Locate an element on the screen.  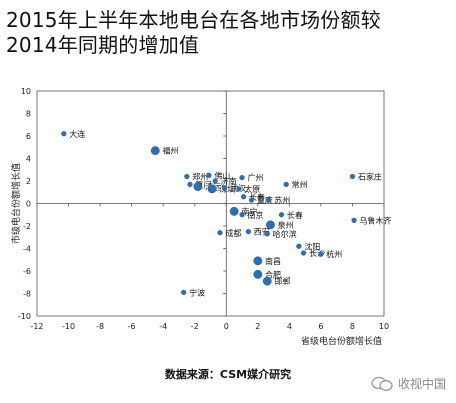
watermark-text: 收视中国 is located at coordinates (421, 384).